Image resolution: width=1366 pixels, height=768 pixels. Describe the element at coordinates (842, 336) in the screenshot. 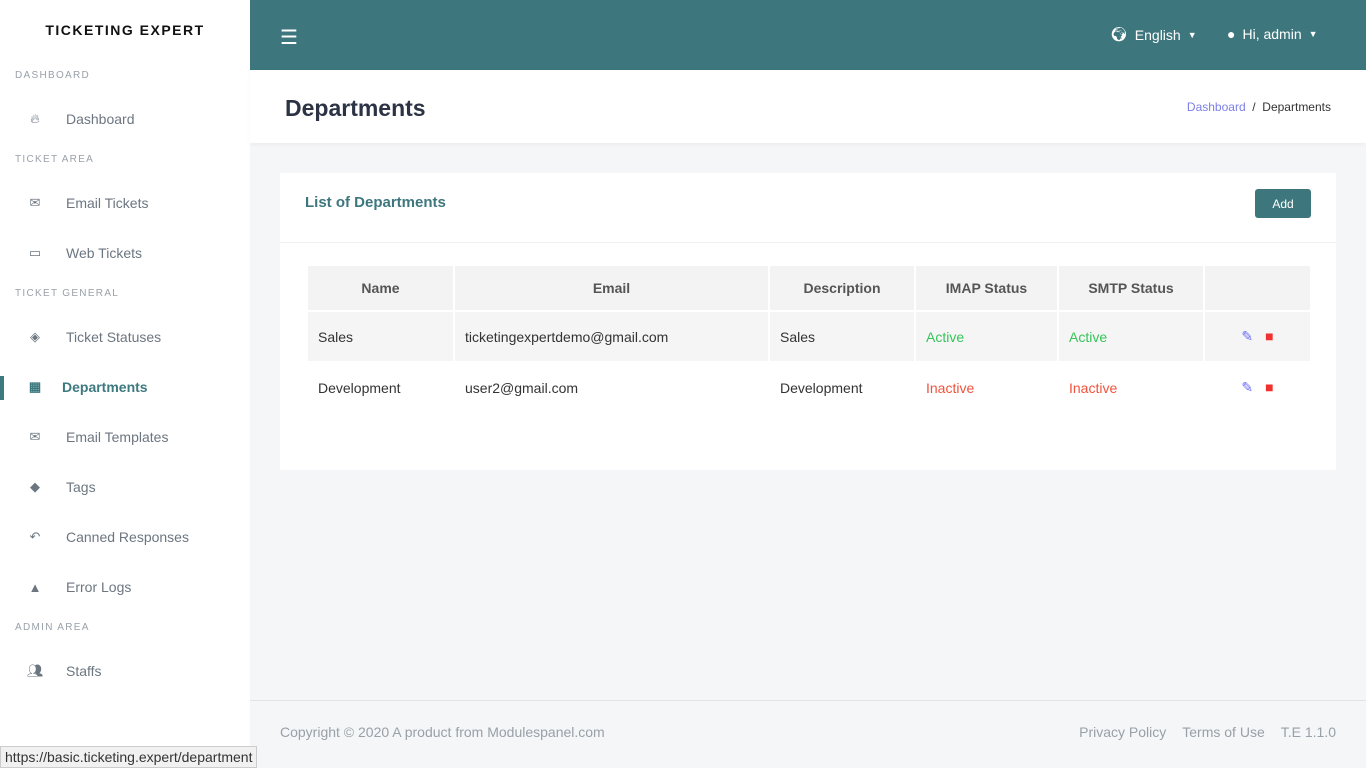

I see `cell-description: Sales` at that location.